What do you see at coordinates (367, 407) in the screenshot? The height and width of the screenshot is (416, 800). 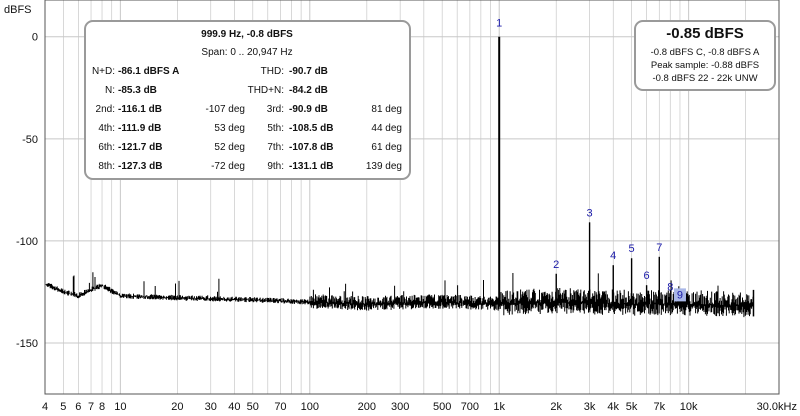 I see `x-tick-label: 200` at bounding box center [367, 407].